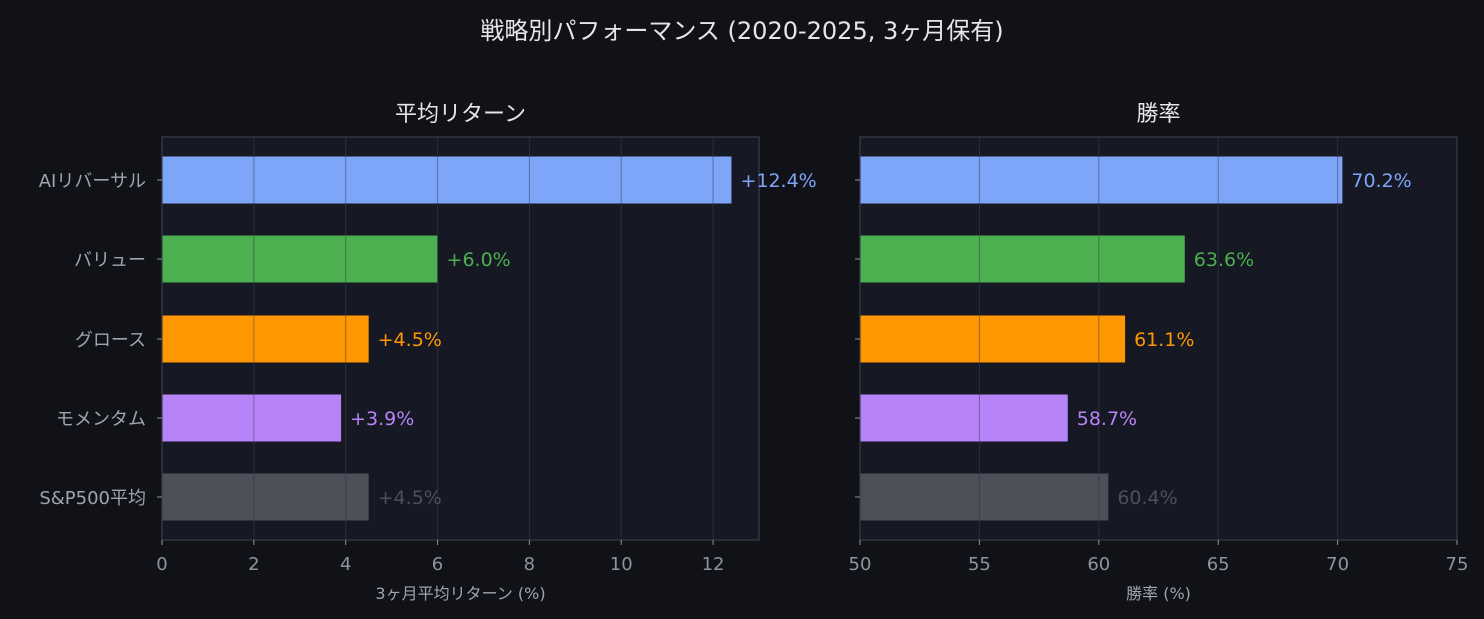  What do you see at coordinates (1147, 498) in the screenshot?
I see `data-label: 60.4%` at bounding box center [1147, 498].